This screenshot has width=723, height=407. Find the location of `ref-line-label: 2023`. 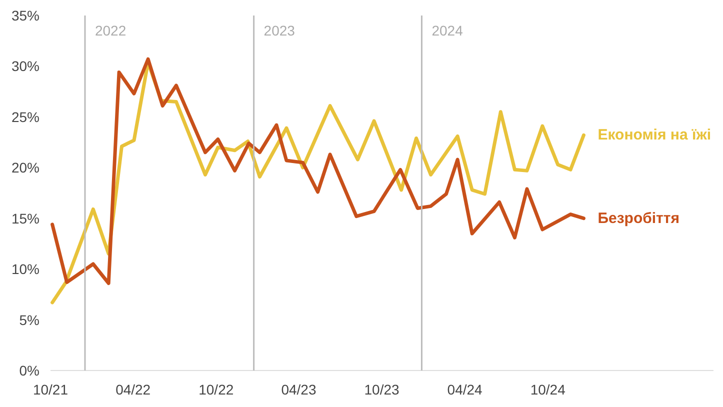

ref-line-label: 2023 is located at coordinates (280, 30).